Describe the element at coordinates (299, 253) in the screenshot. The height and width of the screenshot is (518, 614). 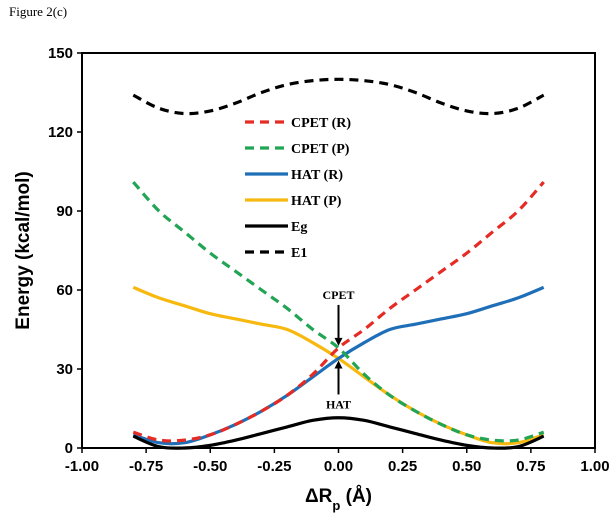
I see `legend-label: E1` at that location.